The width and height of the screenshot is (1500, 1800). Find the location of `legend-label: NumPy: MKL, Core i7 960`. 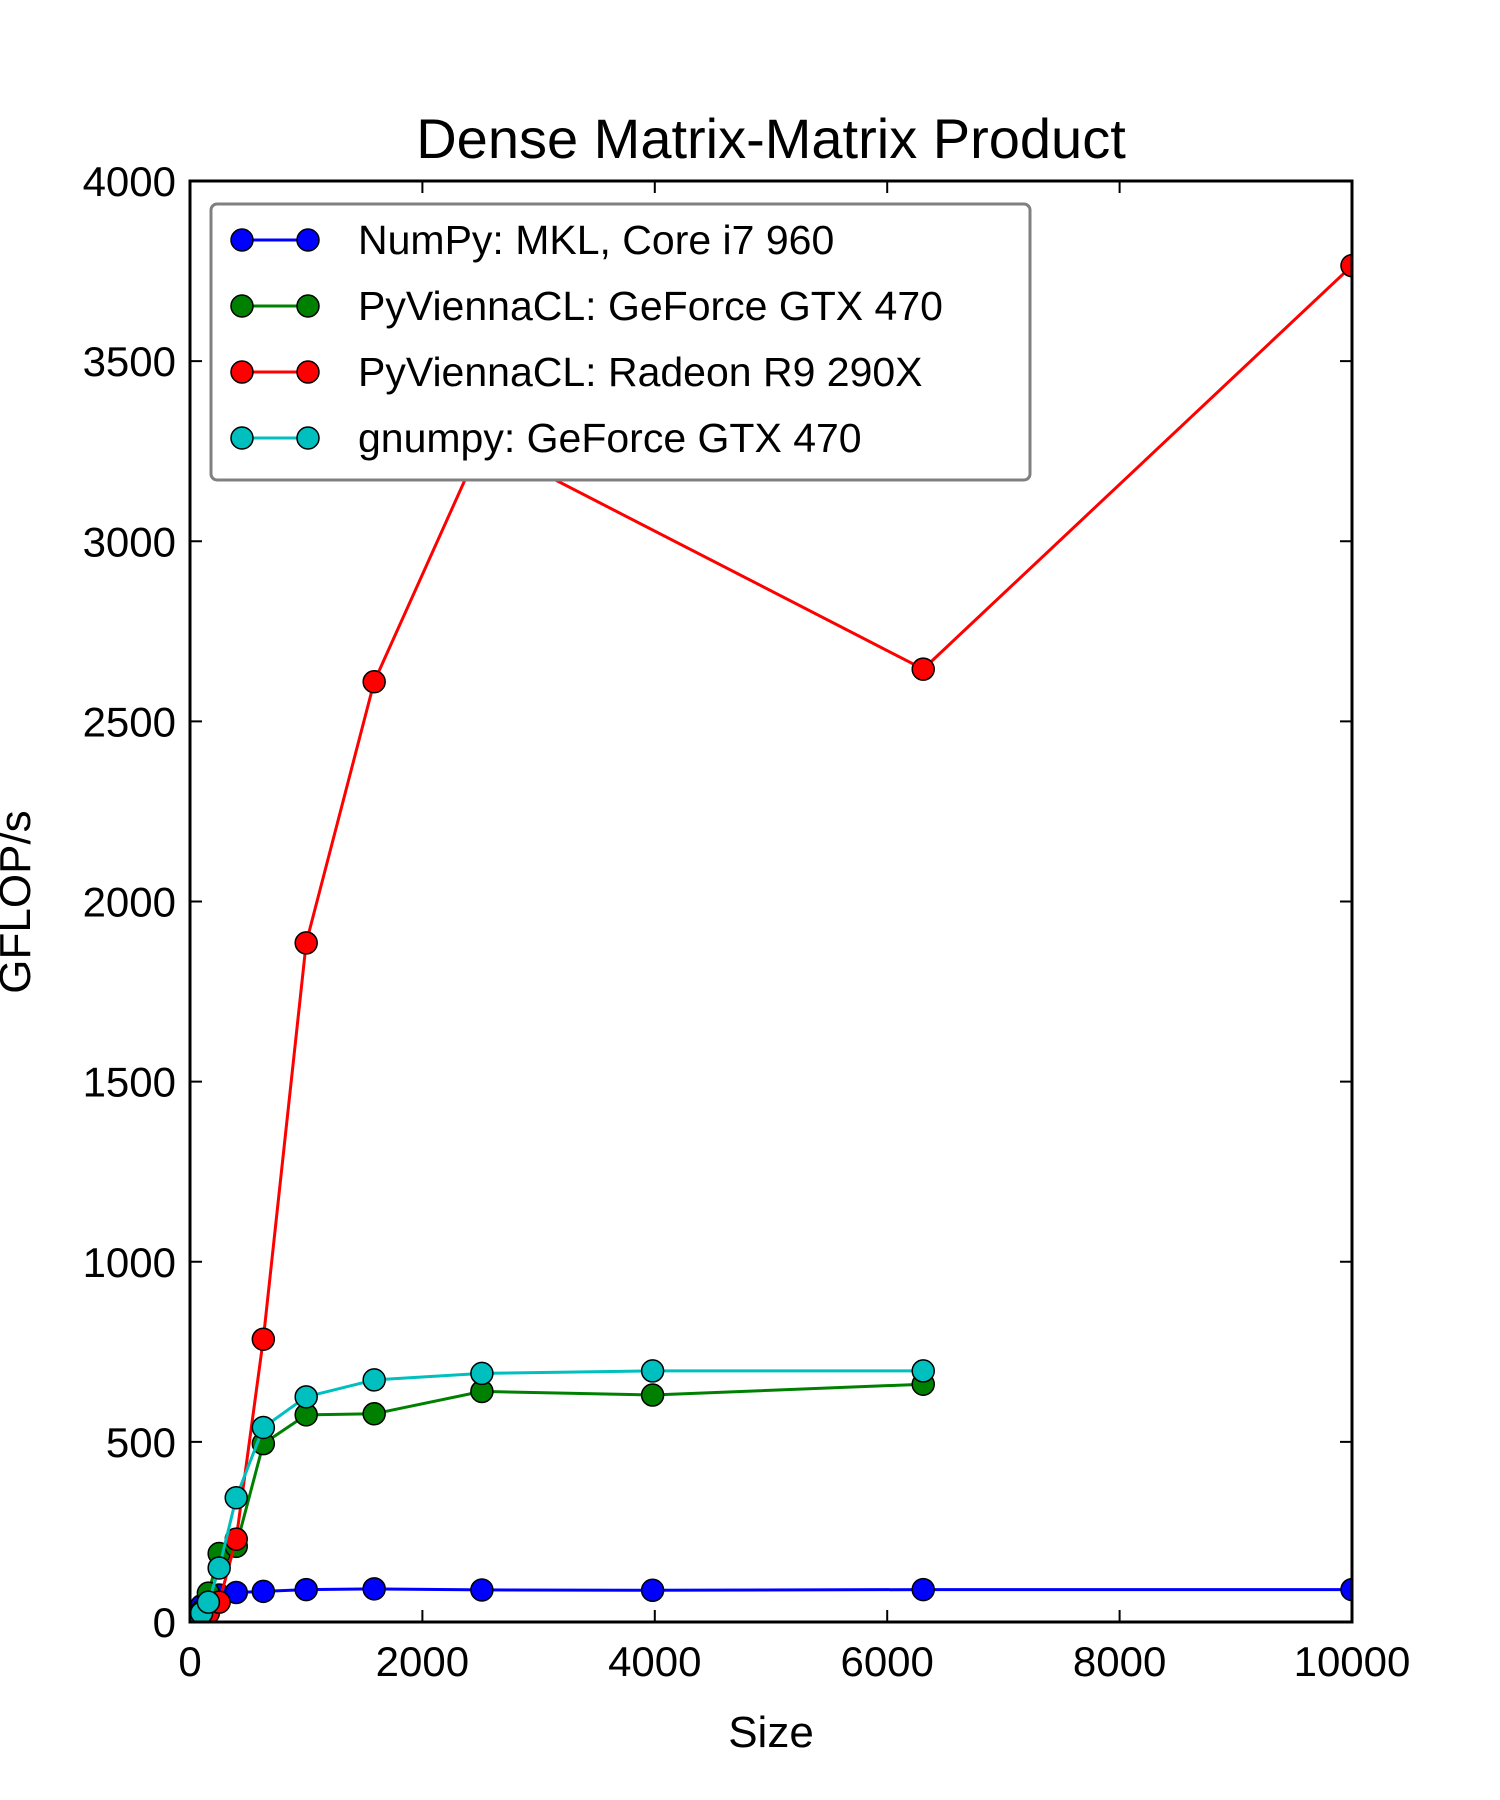

legend-label: NumPy: MKL, Core i7 960 is located at coordinates (596, 240).